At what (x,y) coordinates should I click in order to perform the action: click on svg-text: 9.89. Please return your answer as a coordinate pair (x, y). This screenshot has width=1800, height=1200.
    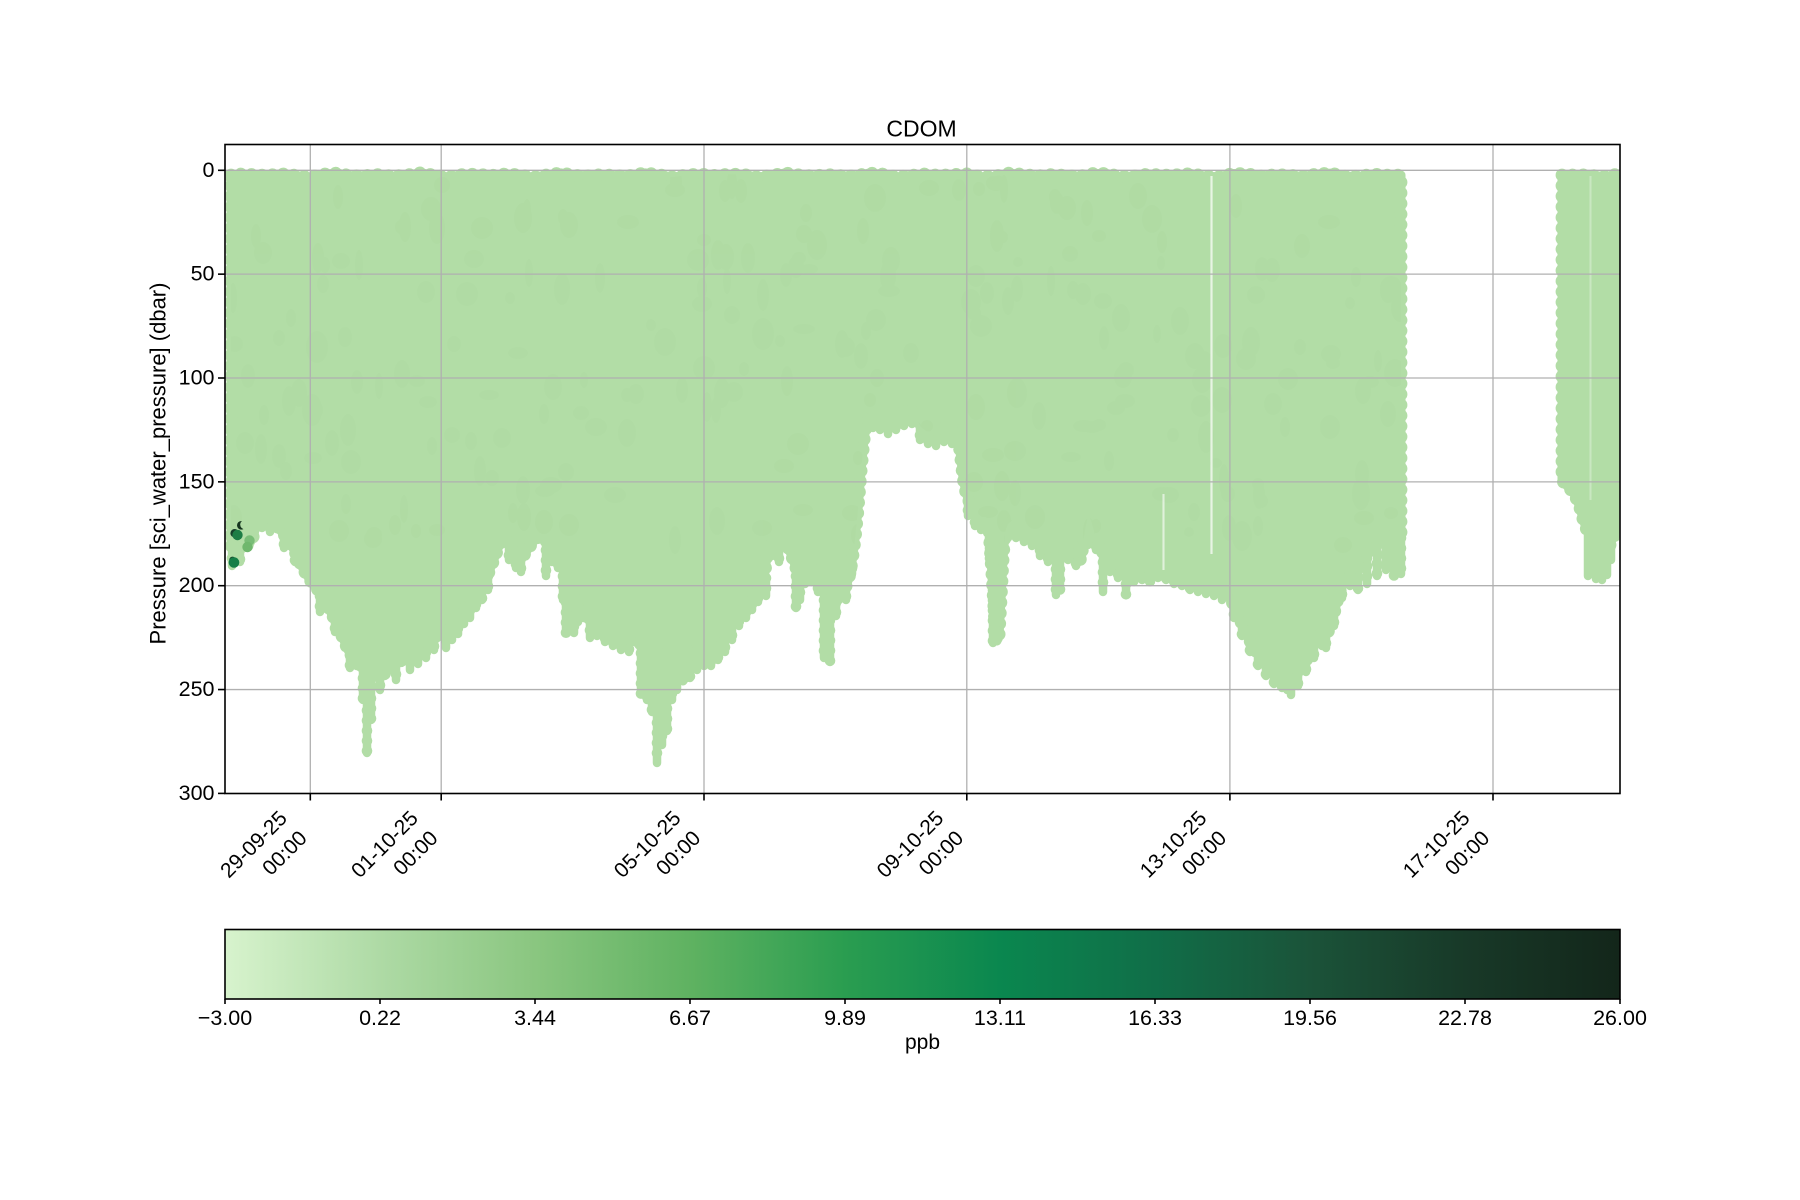
    Looking at the image, I should click on (845, 1018).